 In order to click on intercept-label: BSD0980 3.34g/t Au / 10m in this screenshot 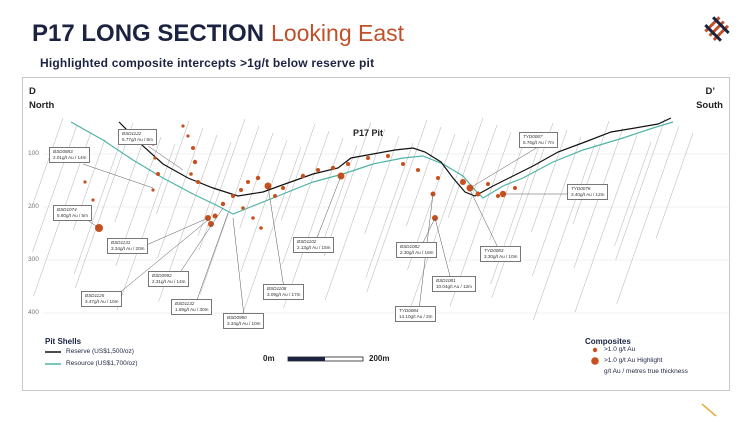, I will do `click(244, 321)`.